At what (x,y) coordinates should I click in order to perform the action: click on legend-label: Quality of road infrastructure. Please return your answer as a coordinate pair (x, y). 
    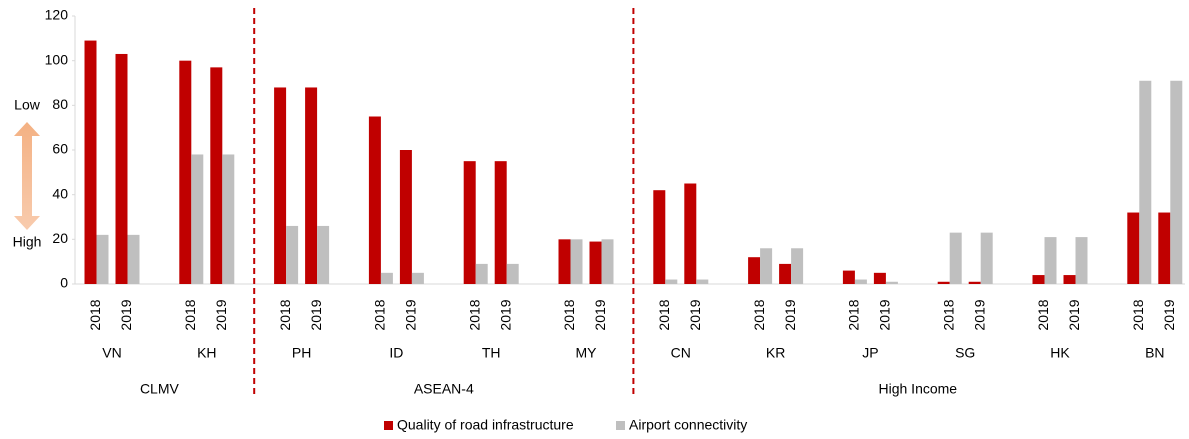
    Looking at the image, I should click on (485, 425).